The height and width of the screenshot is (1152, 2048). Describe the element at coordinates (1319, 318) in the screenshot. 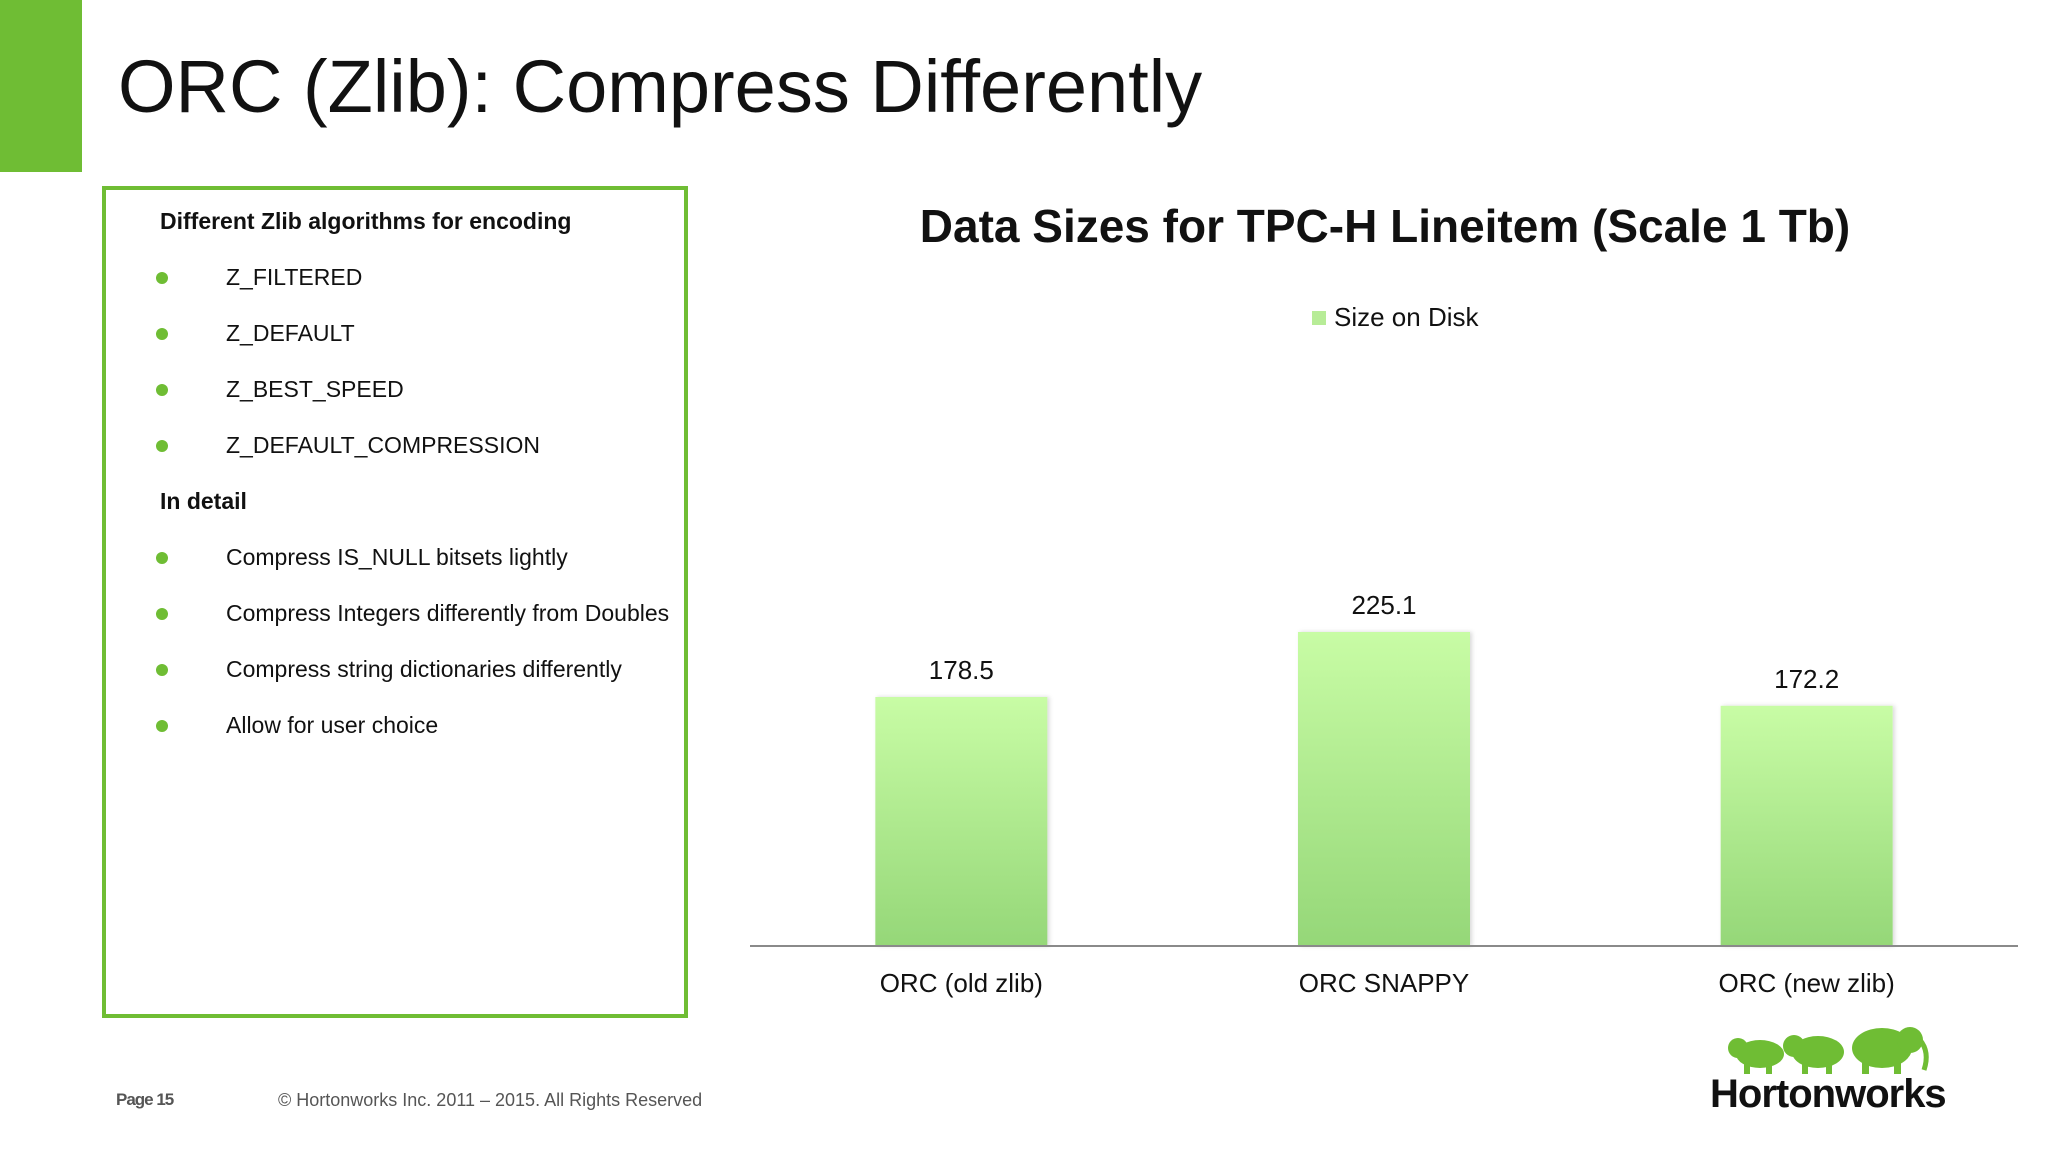

I see `legend-swatch` at that location.